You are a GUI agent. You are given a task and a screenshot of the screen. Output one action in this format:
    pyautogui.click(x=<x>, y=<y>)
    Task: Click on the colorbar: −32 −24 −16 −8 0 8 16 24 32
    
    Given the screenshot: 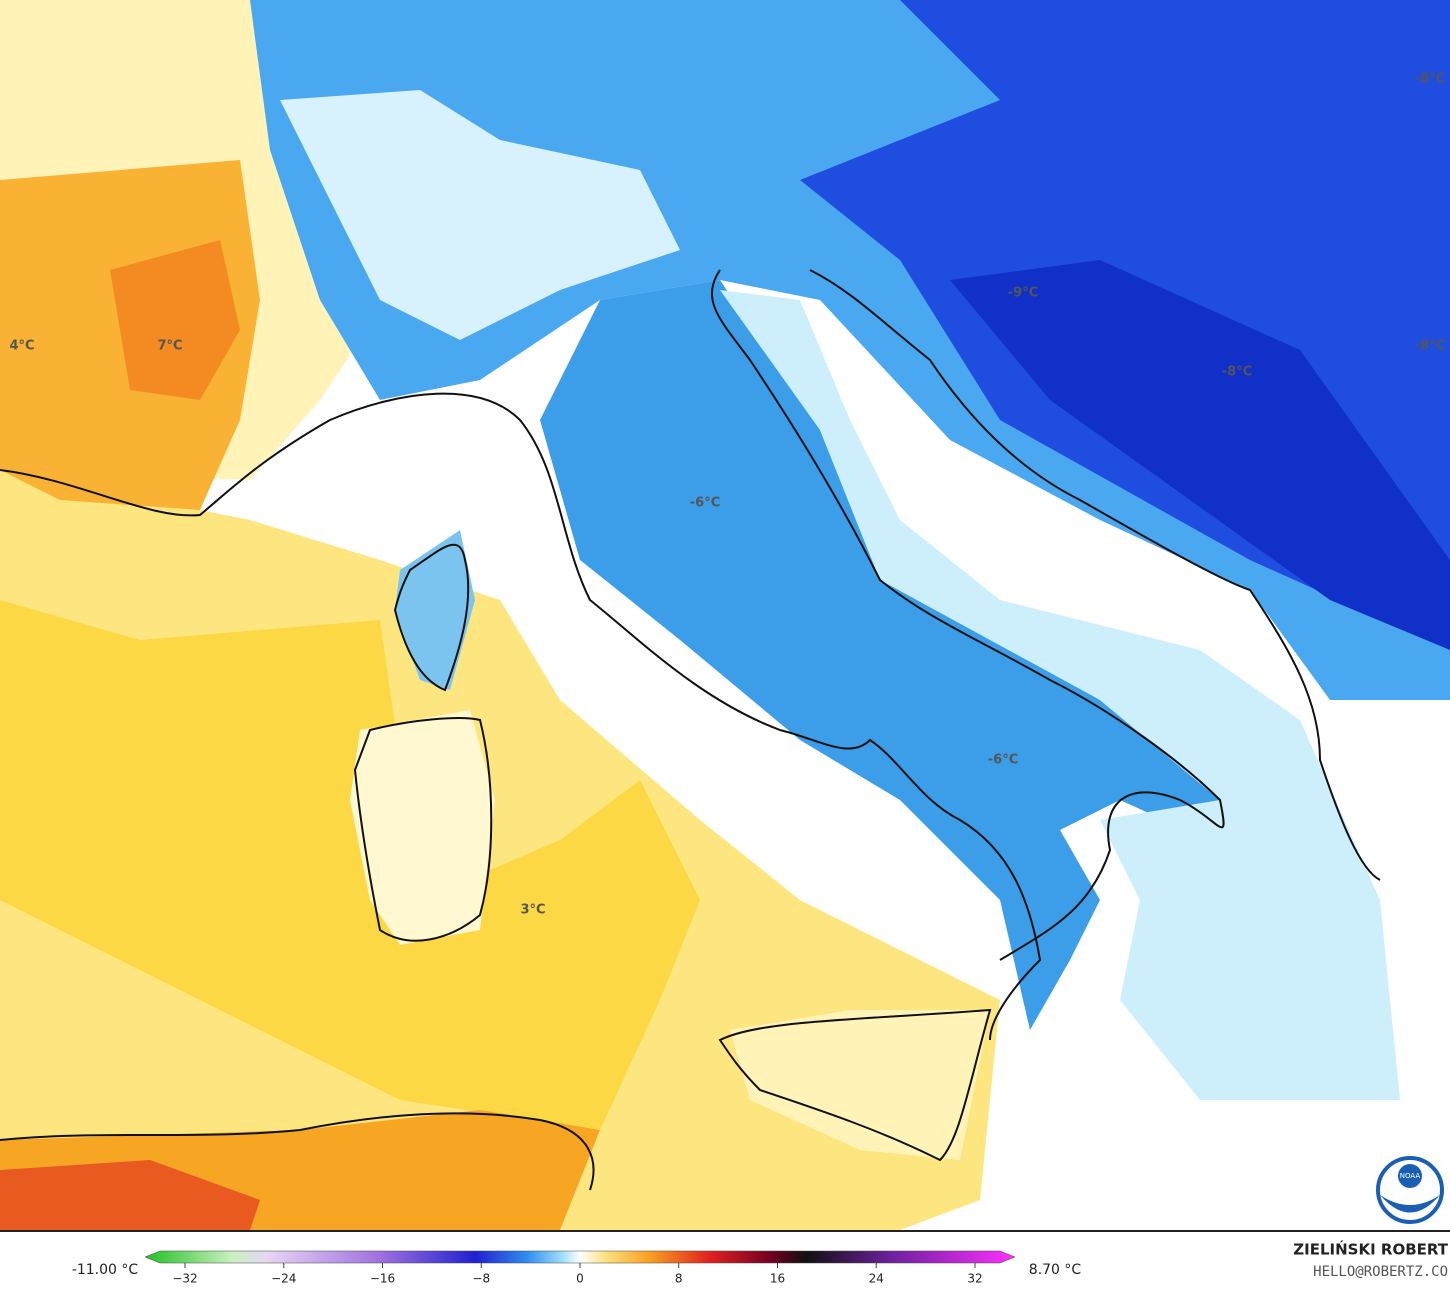 What is the action you would take?
    pyautogui.click(x=580, y=1268)
    